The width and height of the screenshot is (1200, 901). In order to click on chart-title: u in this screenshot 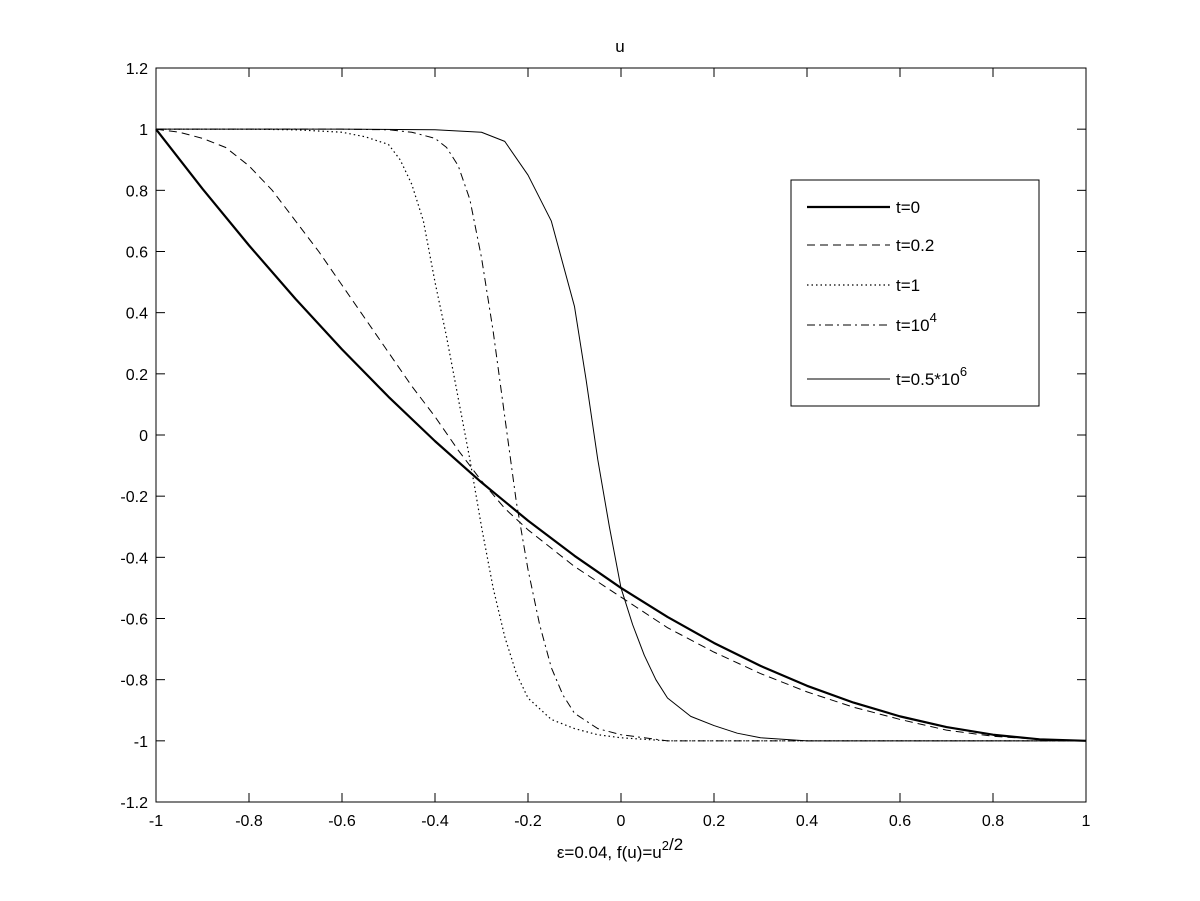, I will do `click(619, 46)`.